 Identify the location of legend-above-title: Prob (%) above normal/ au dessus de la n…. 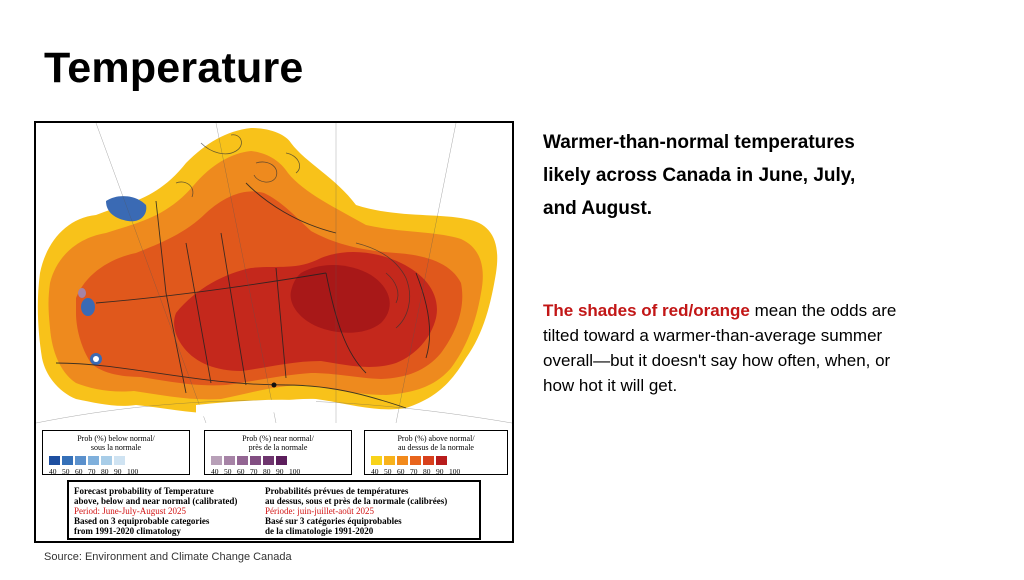
(436, 443).